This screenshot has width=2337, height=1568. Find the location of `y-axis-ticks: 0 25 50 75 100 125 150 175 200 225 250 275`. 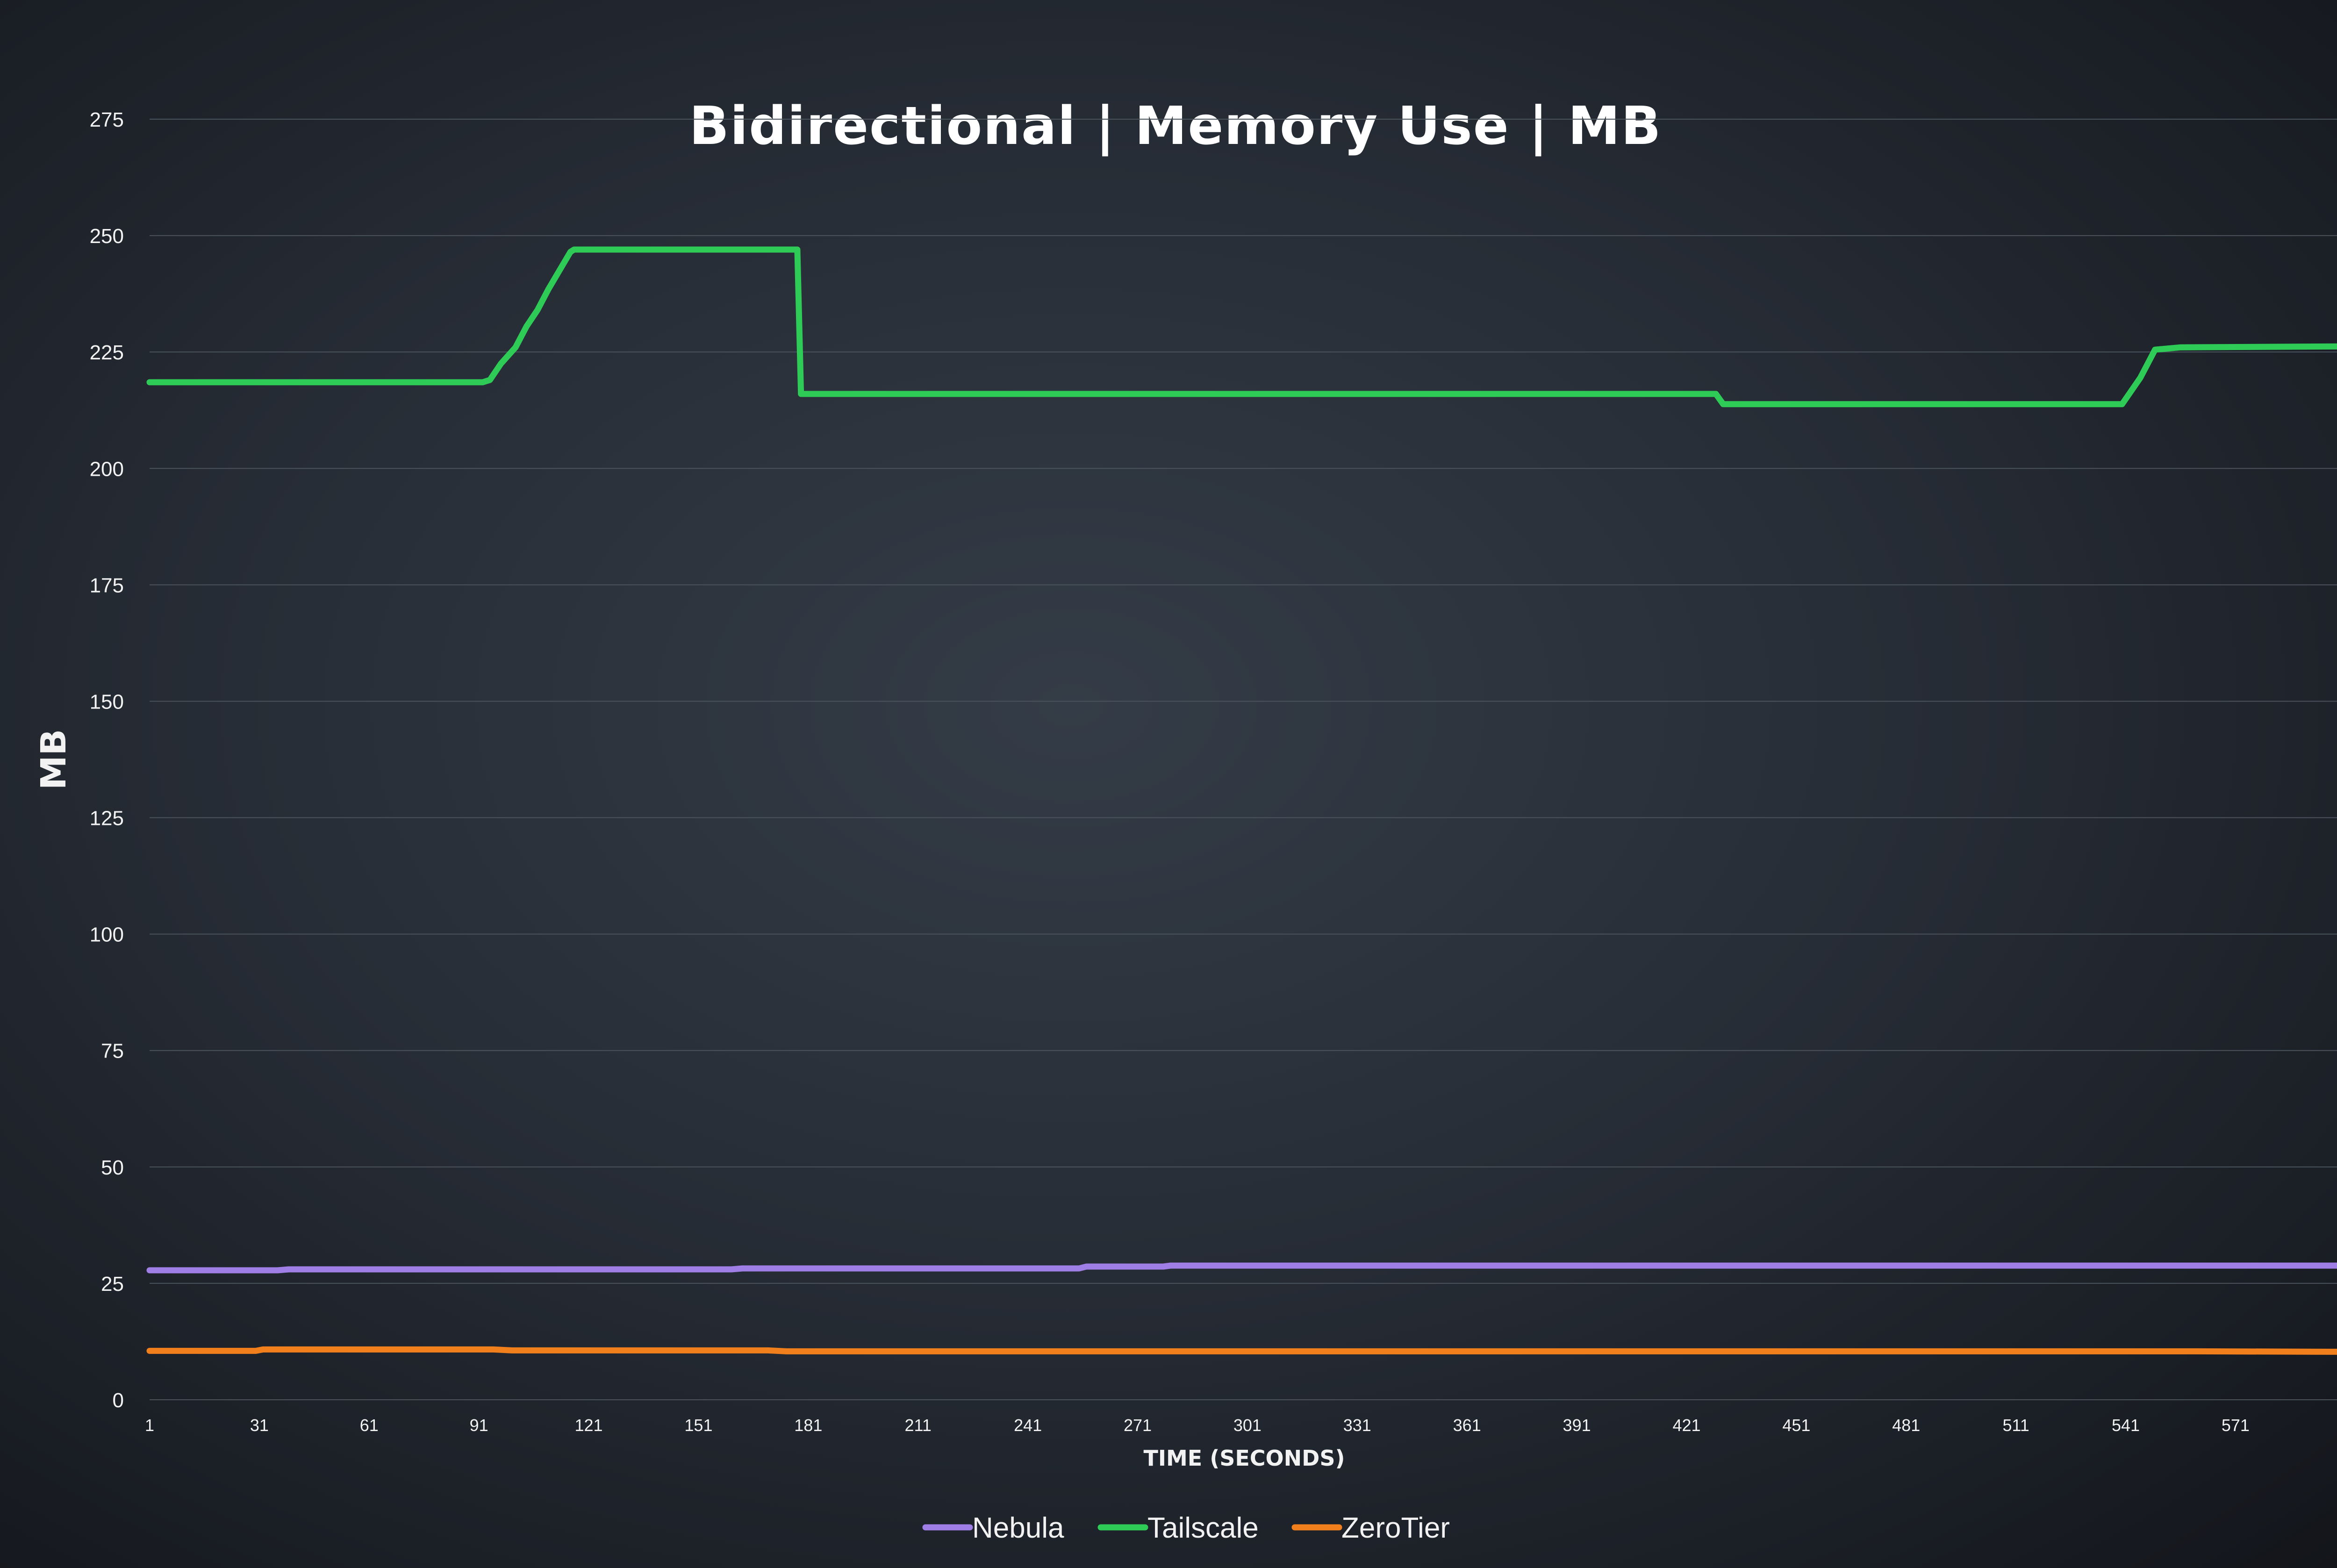

y-axis-ticks: 0 25 50 75 100 125 150 175 200 225 250 275 is located at coordinates (107, 760).